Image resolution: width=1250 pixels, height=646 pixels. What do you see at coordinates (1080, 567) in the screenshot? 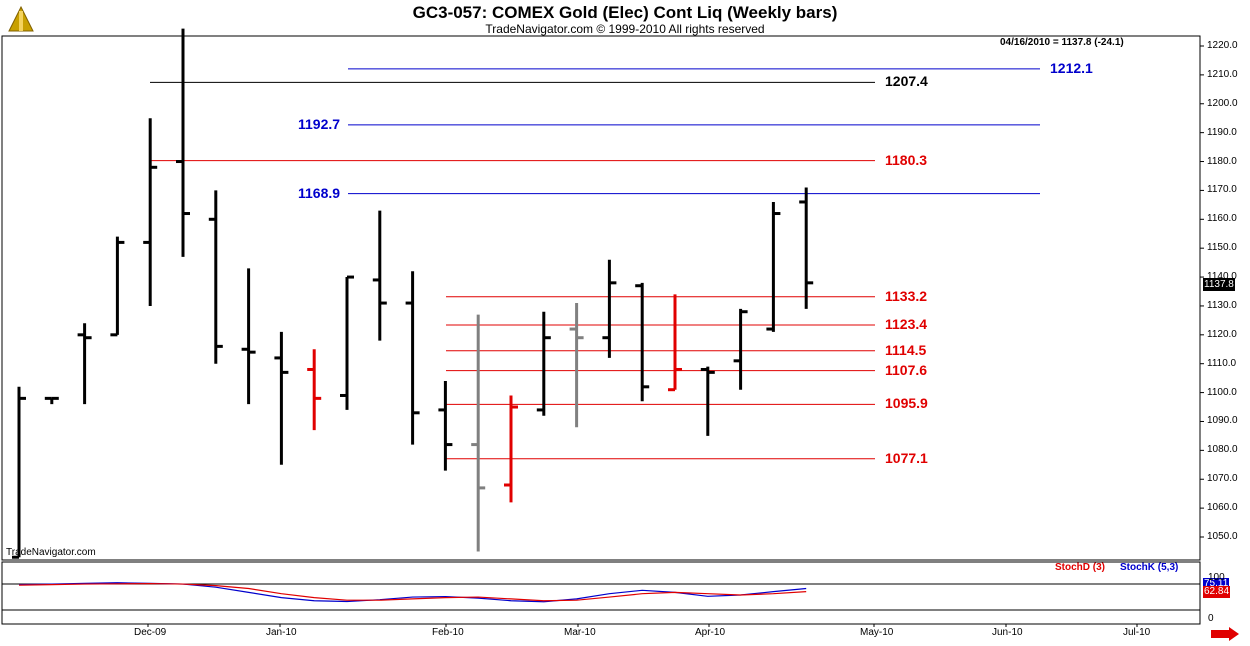
I see `stoch-d-legend: StochD (3)` at bounding box center [1080, 567].